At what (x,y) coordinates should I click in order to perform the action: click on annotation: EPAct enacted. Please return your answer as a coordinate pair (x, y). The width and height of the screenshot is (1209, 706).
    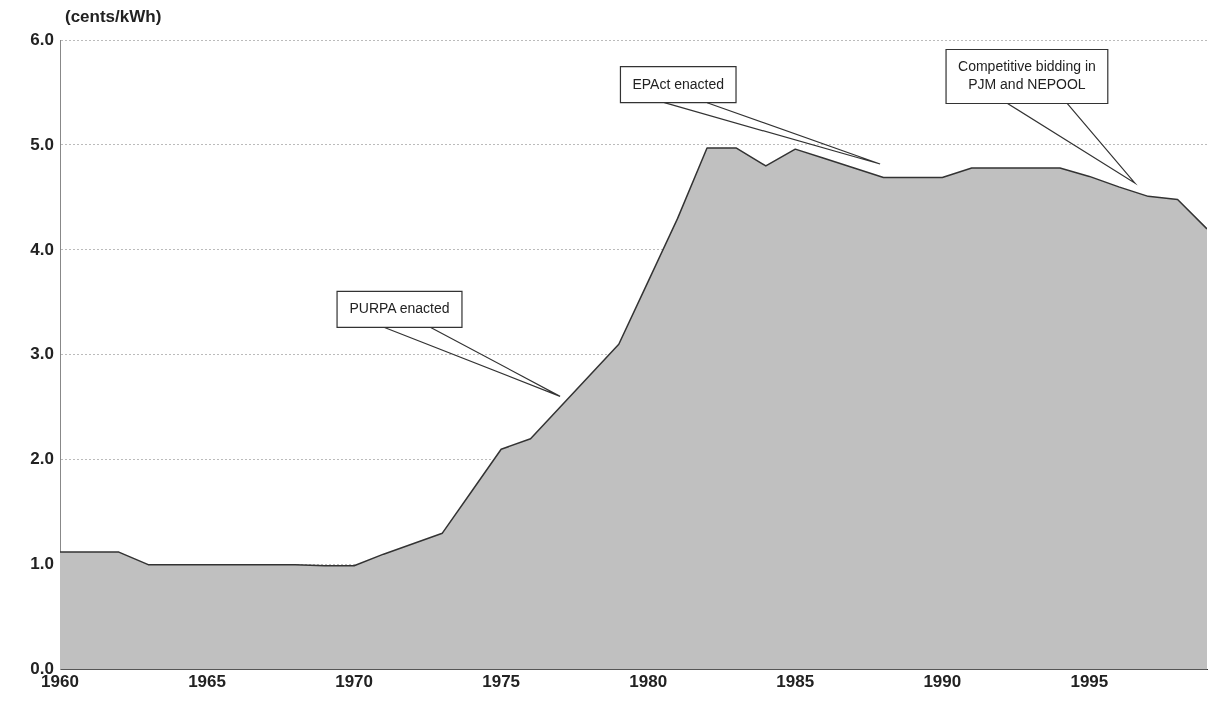
    Looking at the image, I should click on (678, 83).